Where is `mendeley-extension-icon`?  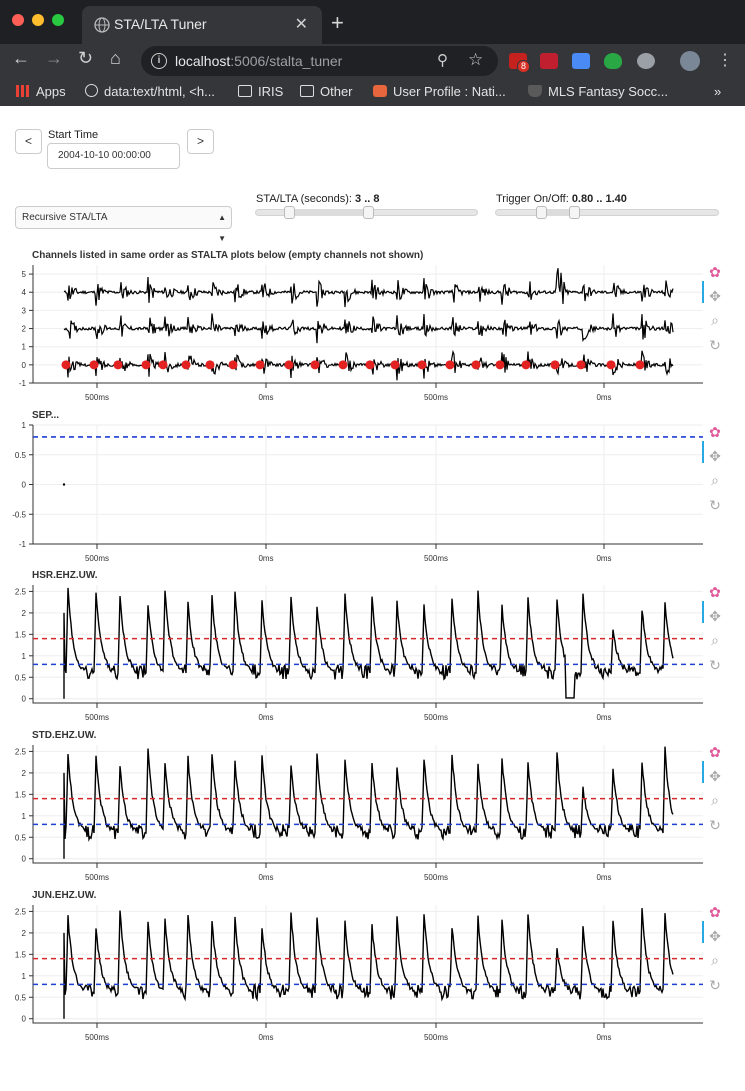
mendeley-extension-icon is located at coordinates (549, 61).